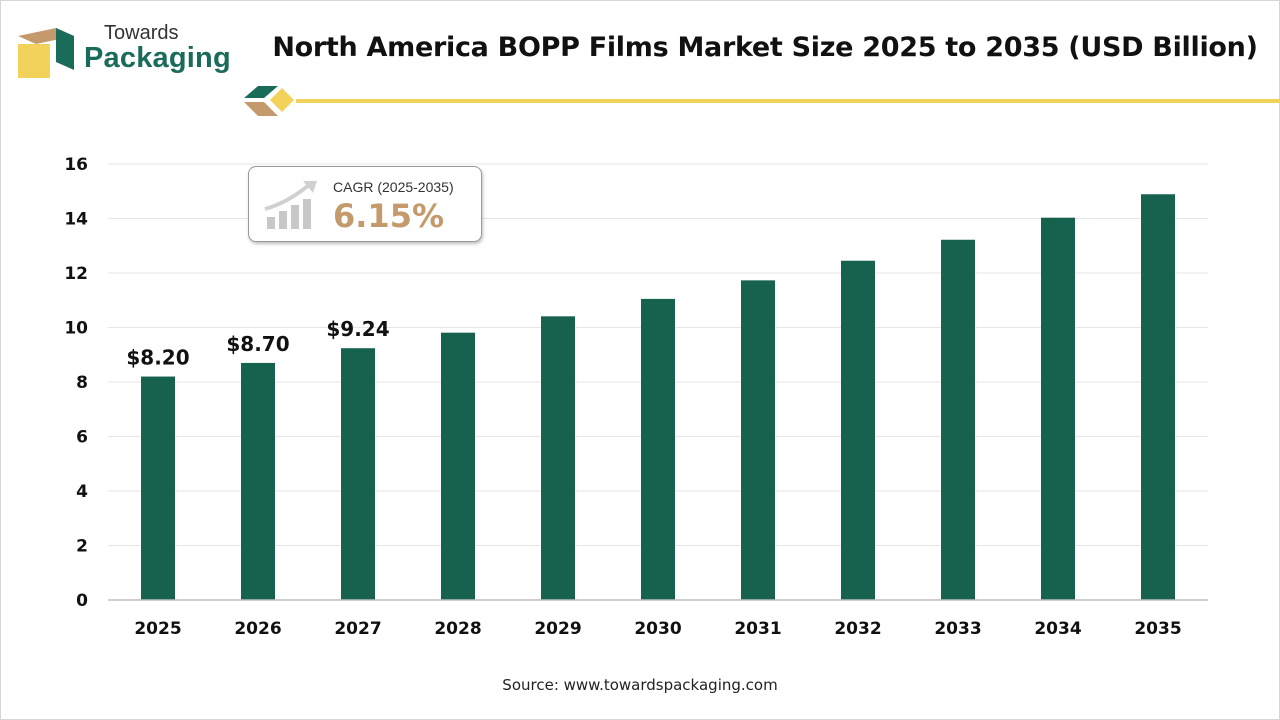 This screenshot has height=720, width=1280. Describe the element at coordinates (358, 474) in the screenshot. I see `bar-2027` at that location.